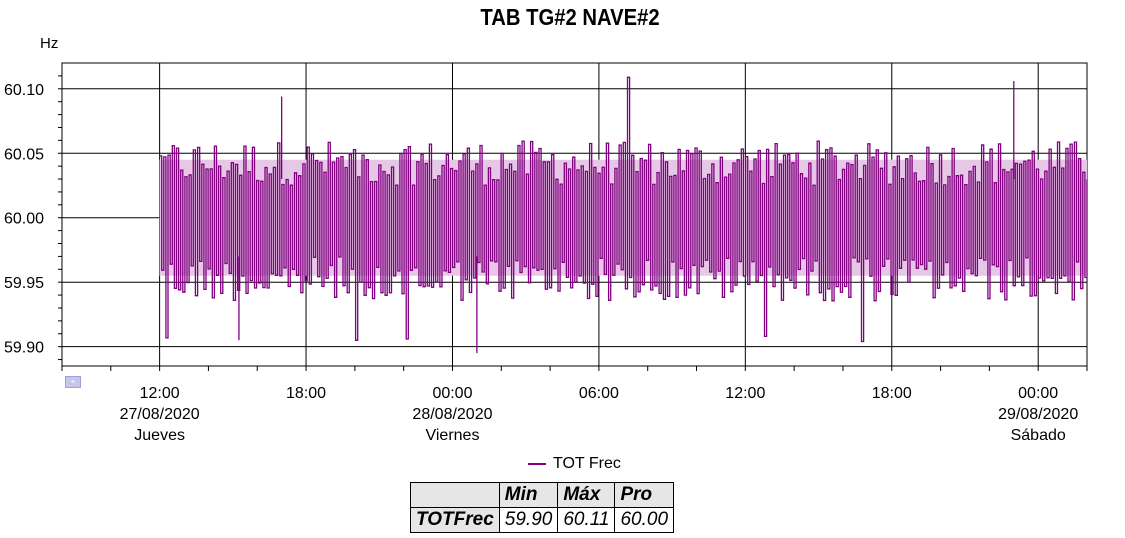  I want to click on y-tick-label: 60.10, so click(24, 90).